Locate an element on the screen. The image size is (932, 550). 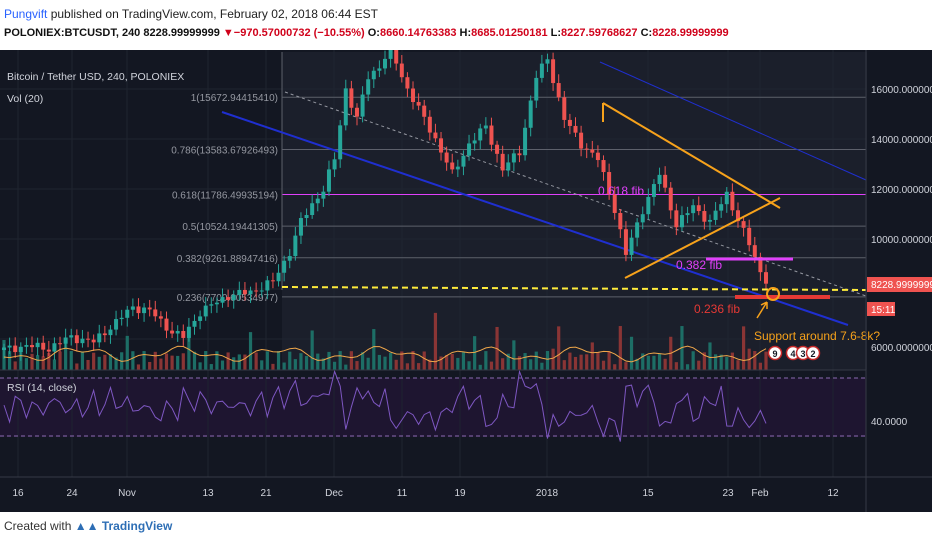
high-value: 8685.01250181 is located at coordinates (509, 33).